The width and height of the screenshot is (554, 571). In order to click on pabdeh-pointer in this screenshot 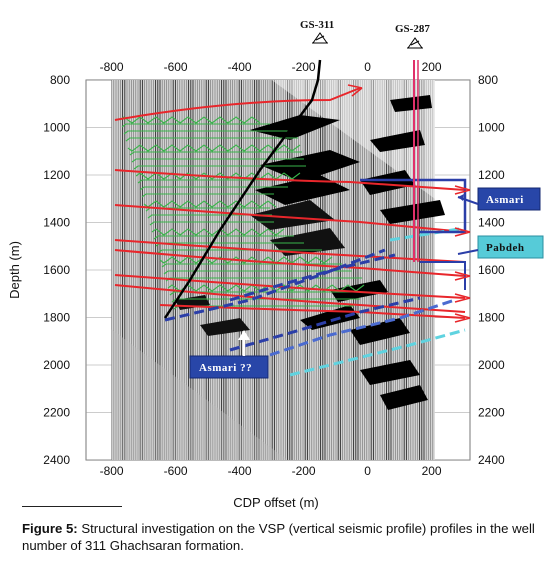, I will do `click(468, 252)`.